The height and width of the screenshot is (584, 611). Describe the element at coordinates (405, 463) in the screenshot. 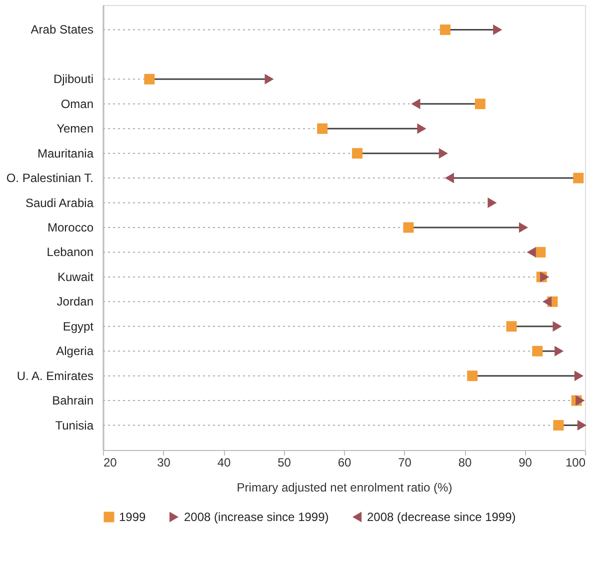

I see `x-tick-label: 70` at that location.